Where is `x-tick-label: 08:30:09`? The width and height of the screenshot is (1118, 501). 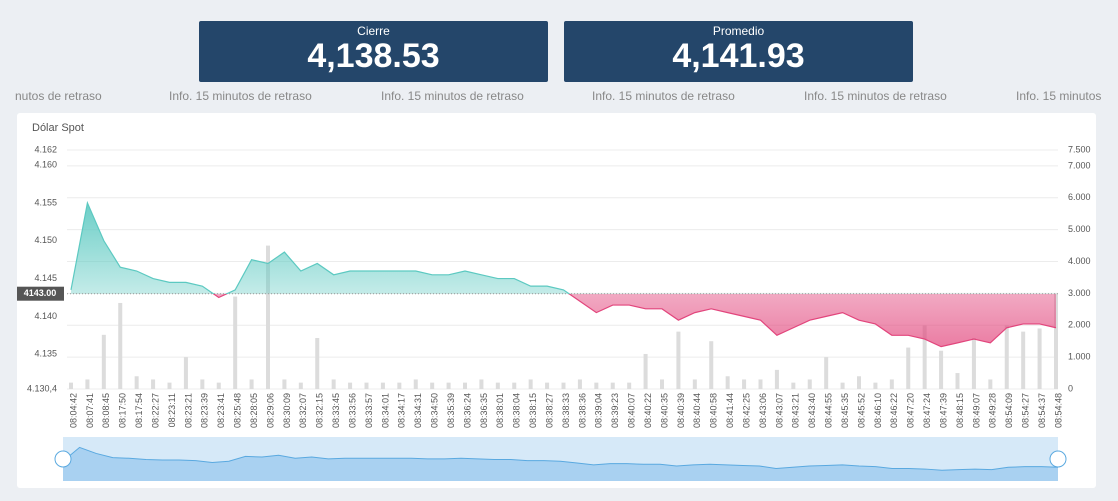 x-tick-label: 08:30:09 is located at coordinates (287, 410).